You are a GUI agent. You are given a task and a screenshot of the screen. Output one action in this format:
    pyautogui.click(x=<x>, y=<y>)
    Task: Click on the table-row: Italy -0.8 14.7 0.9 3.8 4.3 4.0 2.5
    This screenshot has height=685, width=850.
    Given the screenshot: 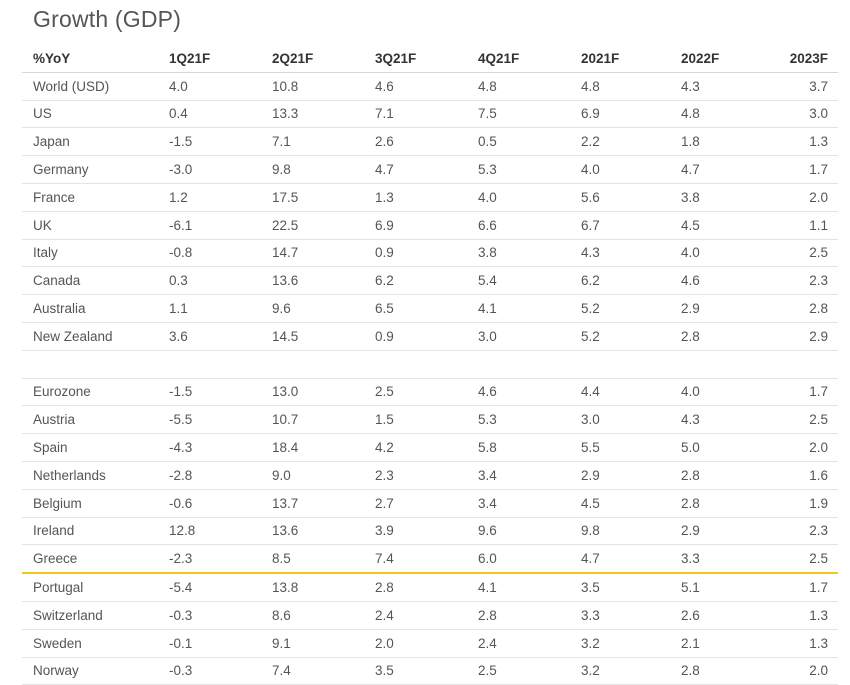 What is the action you would take?
    pyautogui.click(x=430, y=253)
    